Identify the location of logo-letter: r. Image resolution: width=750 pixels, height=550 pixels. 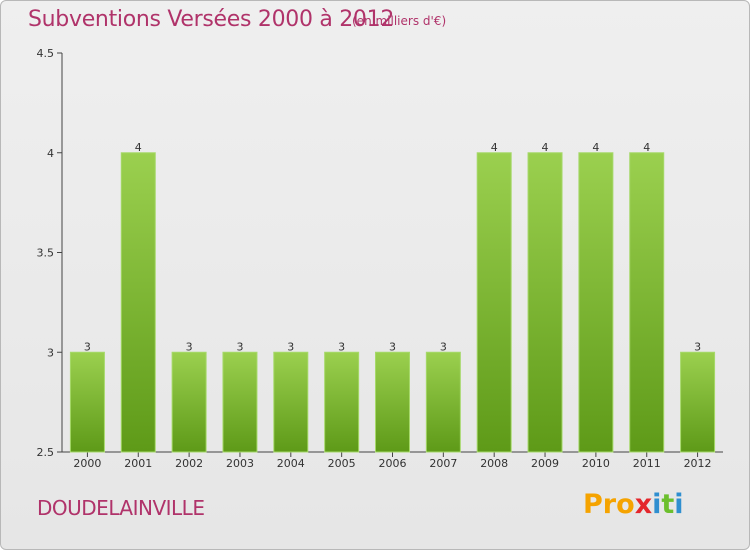
(609, 504).